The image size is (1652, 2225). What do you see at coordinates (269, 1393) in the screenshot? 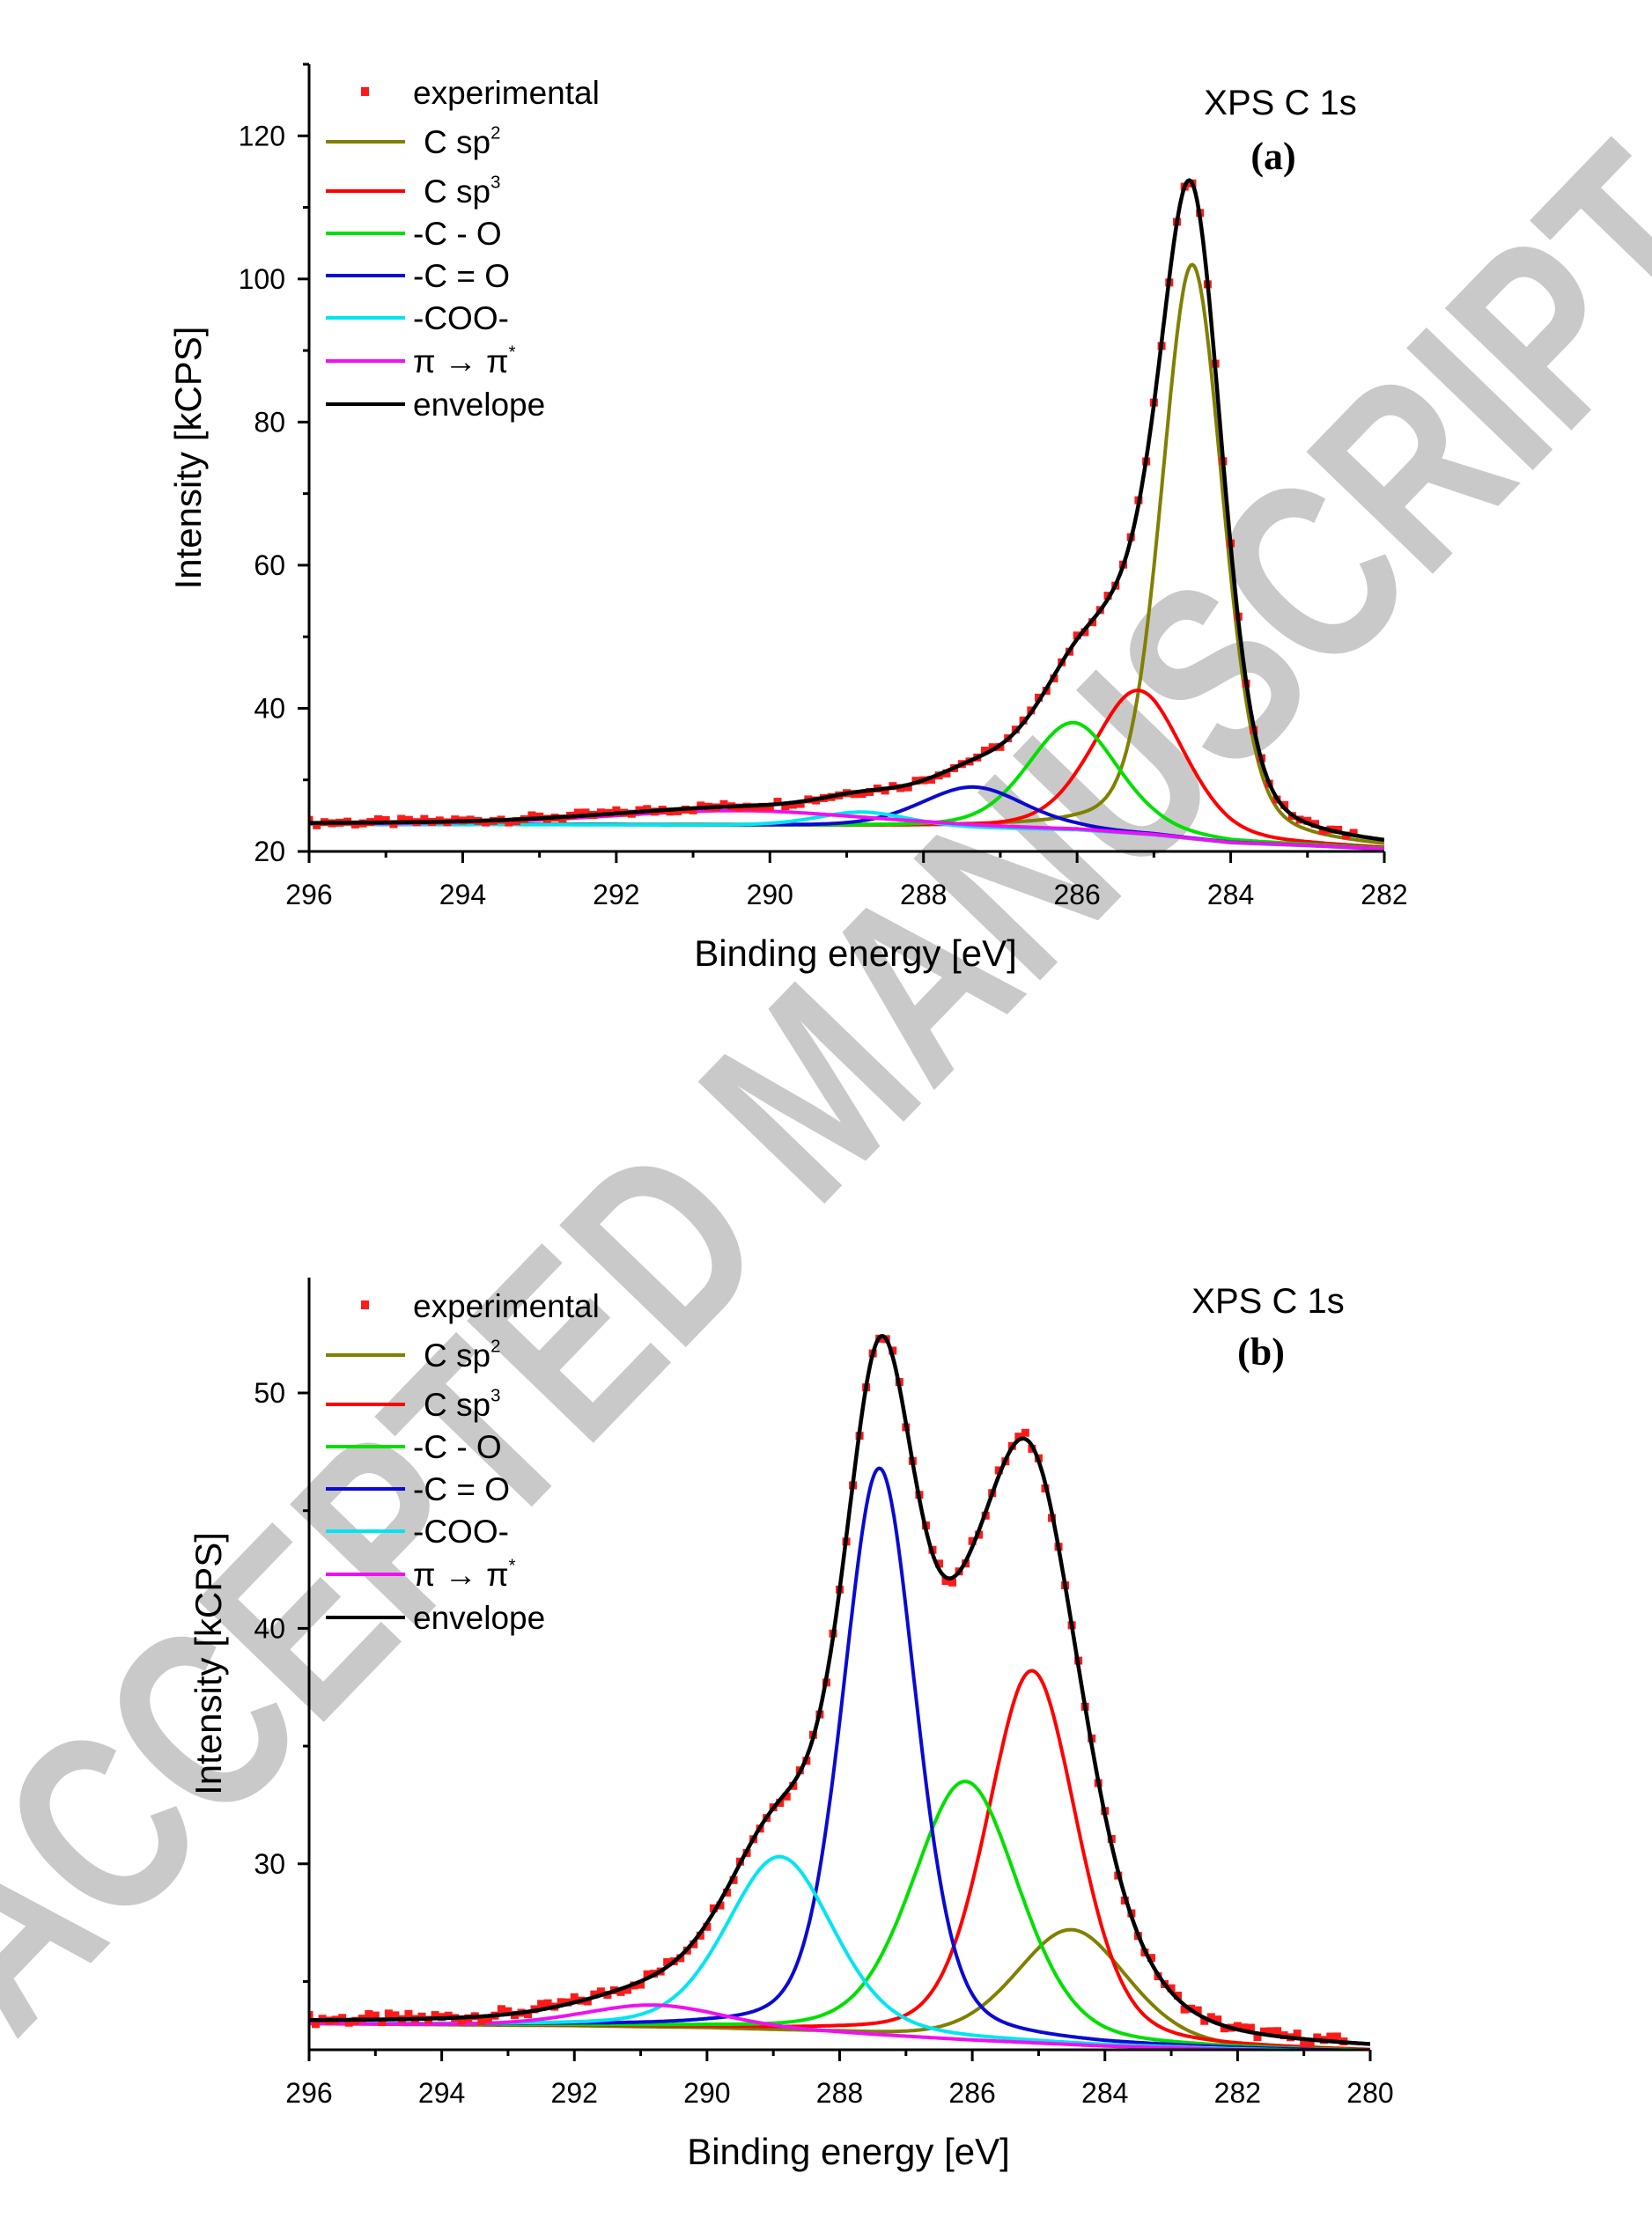
I see `y-tick-label: 50` at bounding box center [269, 1393].